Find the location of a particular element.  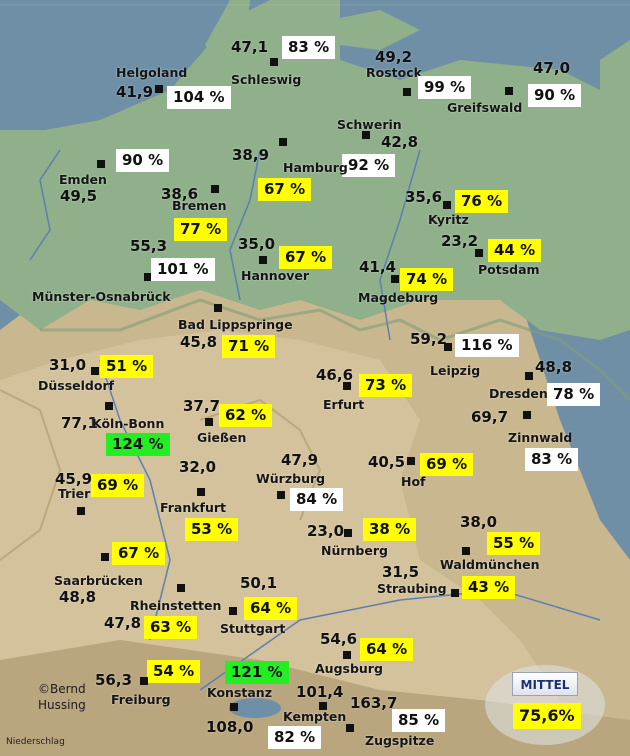

station-marker-wuerzburg is located at coordinates (281, 495).